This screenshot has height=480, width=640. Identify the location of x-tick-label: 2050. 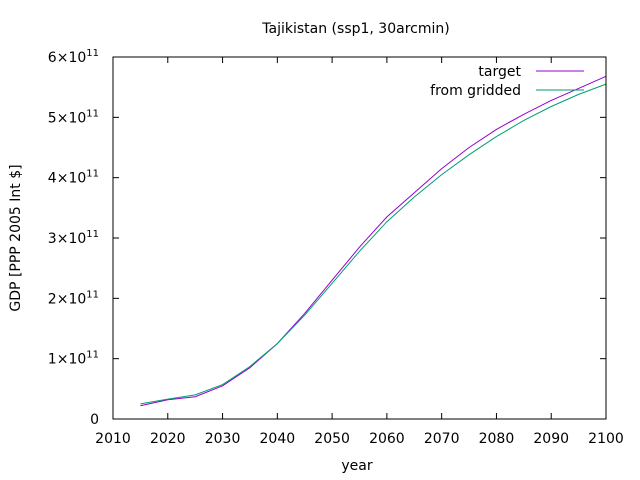
(332, 439).